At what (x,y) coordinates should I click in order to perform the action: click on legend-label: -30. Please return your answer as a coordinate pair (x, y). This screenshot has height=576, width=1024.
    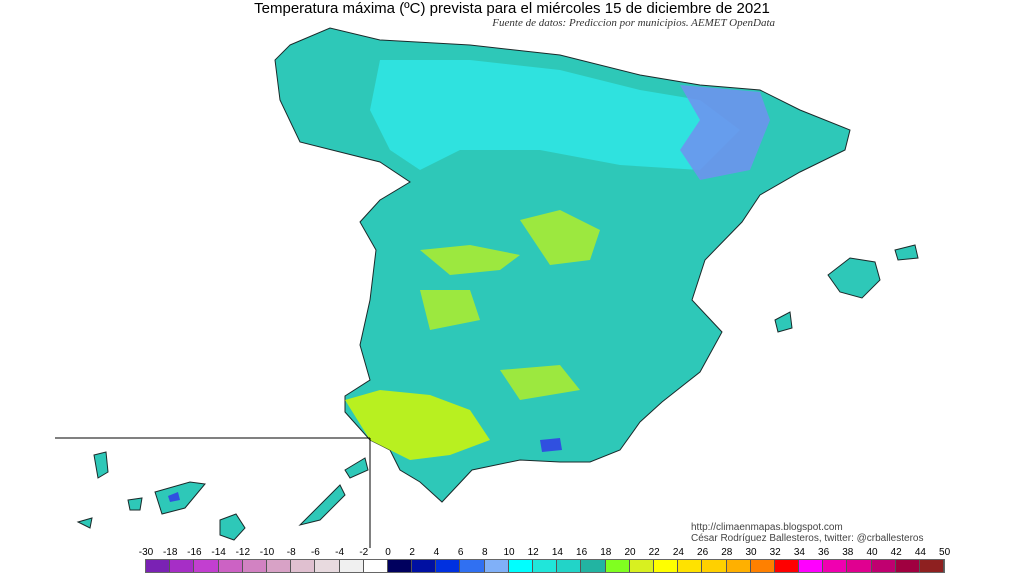
    Looking at the image, I should click on (146, 552).